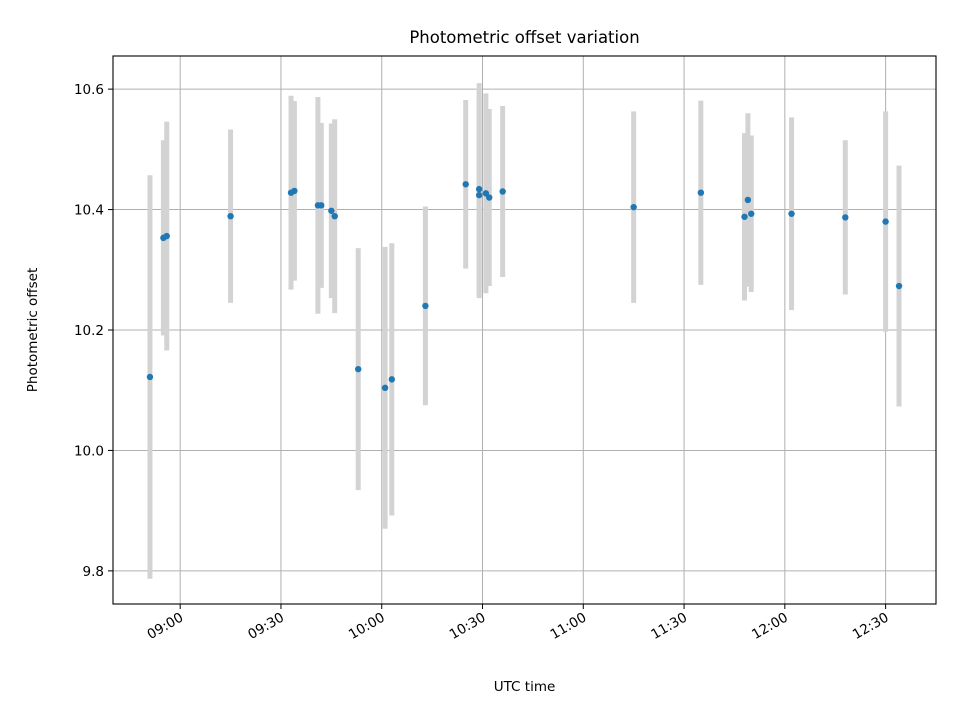  I want to click on chart-title: Photometric offset variation, so click(524, 37).